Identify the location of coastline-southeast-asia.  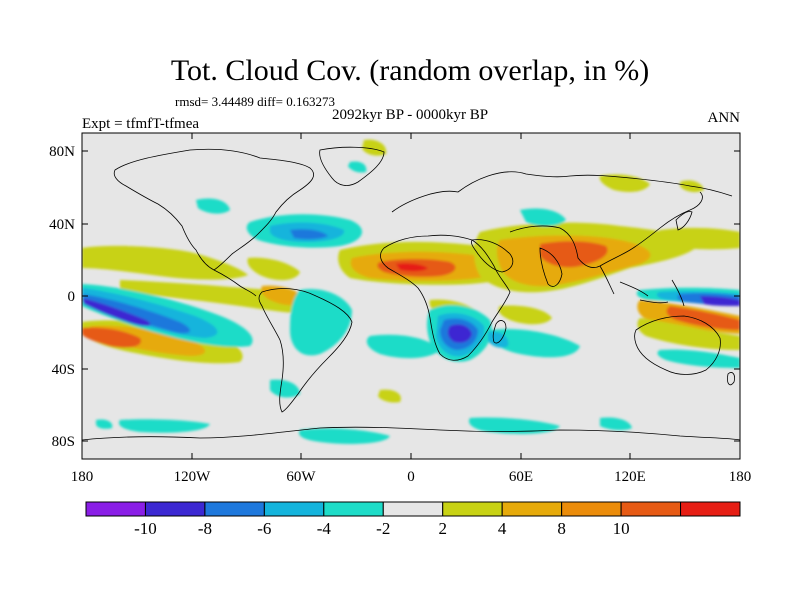
(642, 286).